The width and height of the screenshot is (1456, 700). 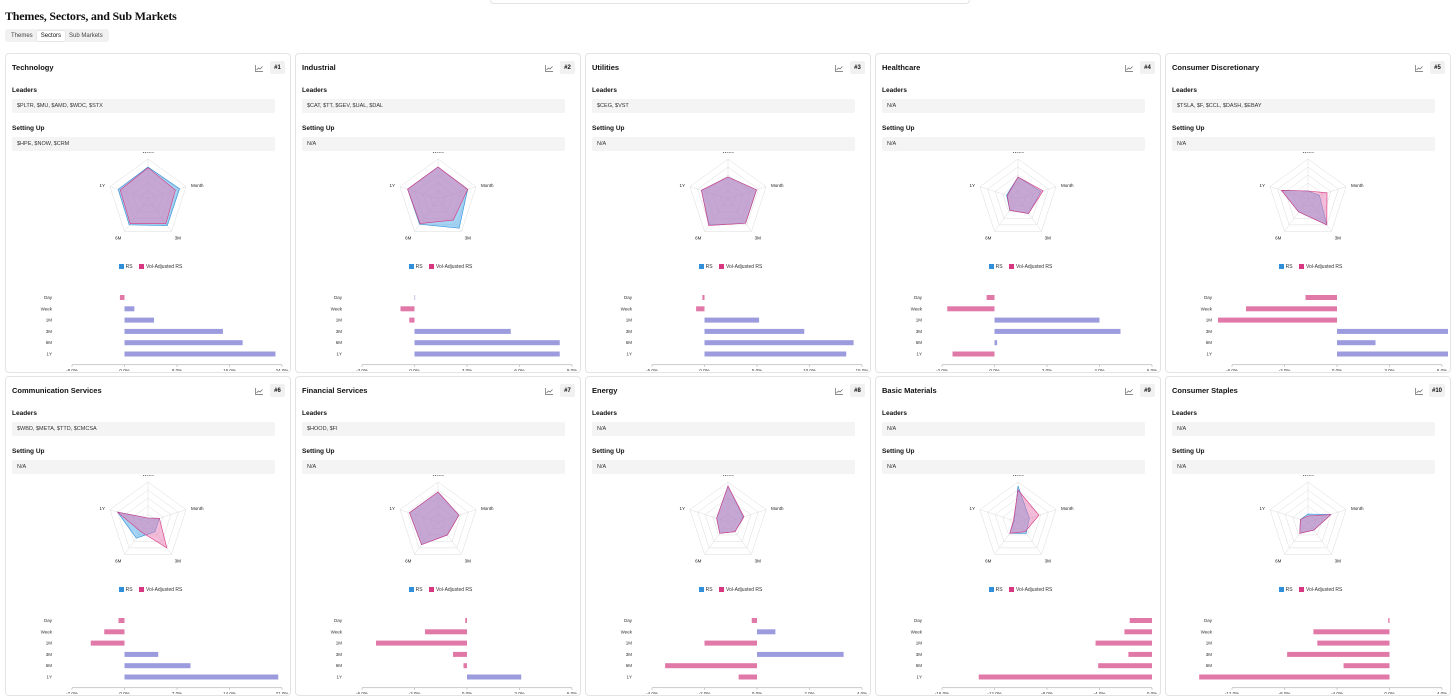 What do you see at coordinates (809, 692) in the screenshot?
I see `bar-axis-tick-label: 2.0%` at bounding box center [809, 692].